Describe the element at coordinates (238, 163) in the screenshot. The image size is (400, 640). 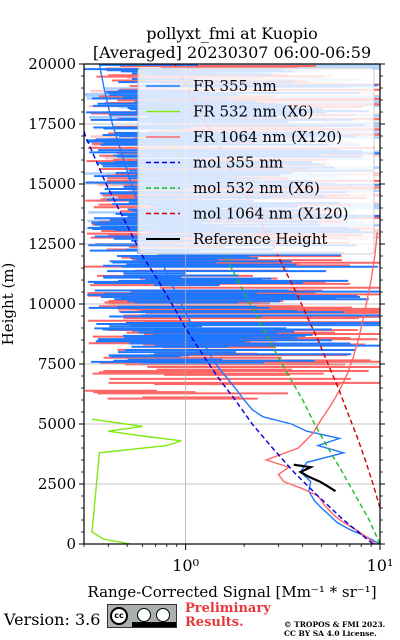
I see `legend-label-mol-355-nm: mol 355 nm` at that location.